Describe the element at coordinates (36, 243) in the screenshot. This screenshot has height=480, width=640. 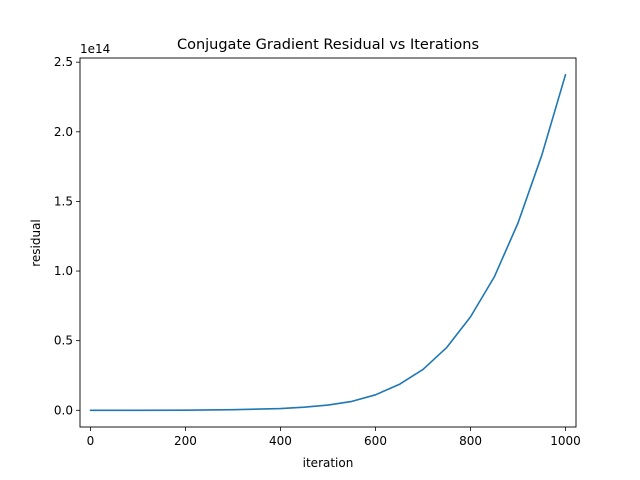
I see `y-axis-label: residual` at that location.